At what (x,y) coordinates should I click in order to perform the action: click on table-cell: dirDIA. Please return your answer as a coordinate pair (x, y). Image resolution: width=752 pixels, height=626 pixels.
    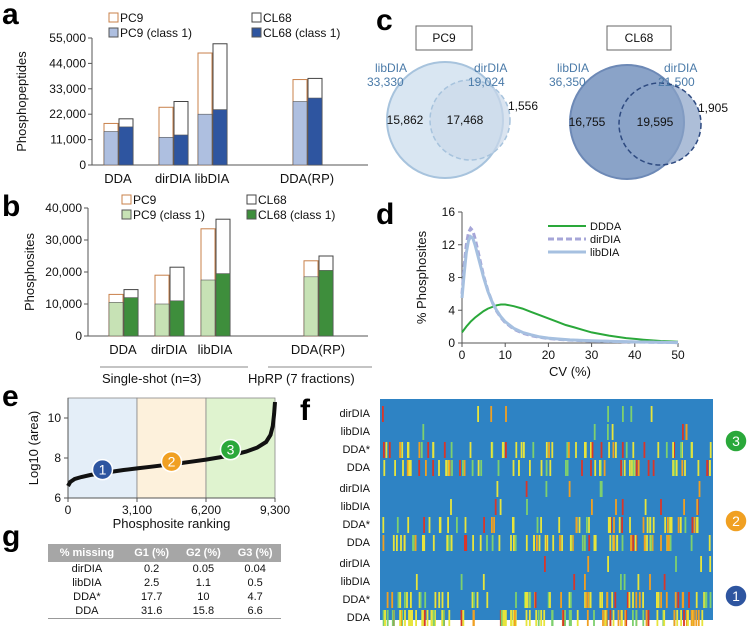
    Looking at the image, I should click on (87, 569).